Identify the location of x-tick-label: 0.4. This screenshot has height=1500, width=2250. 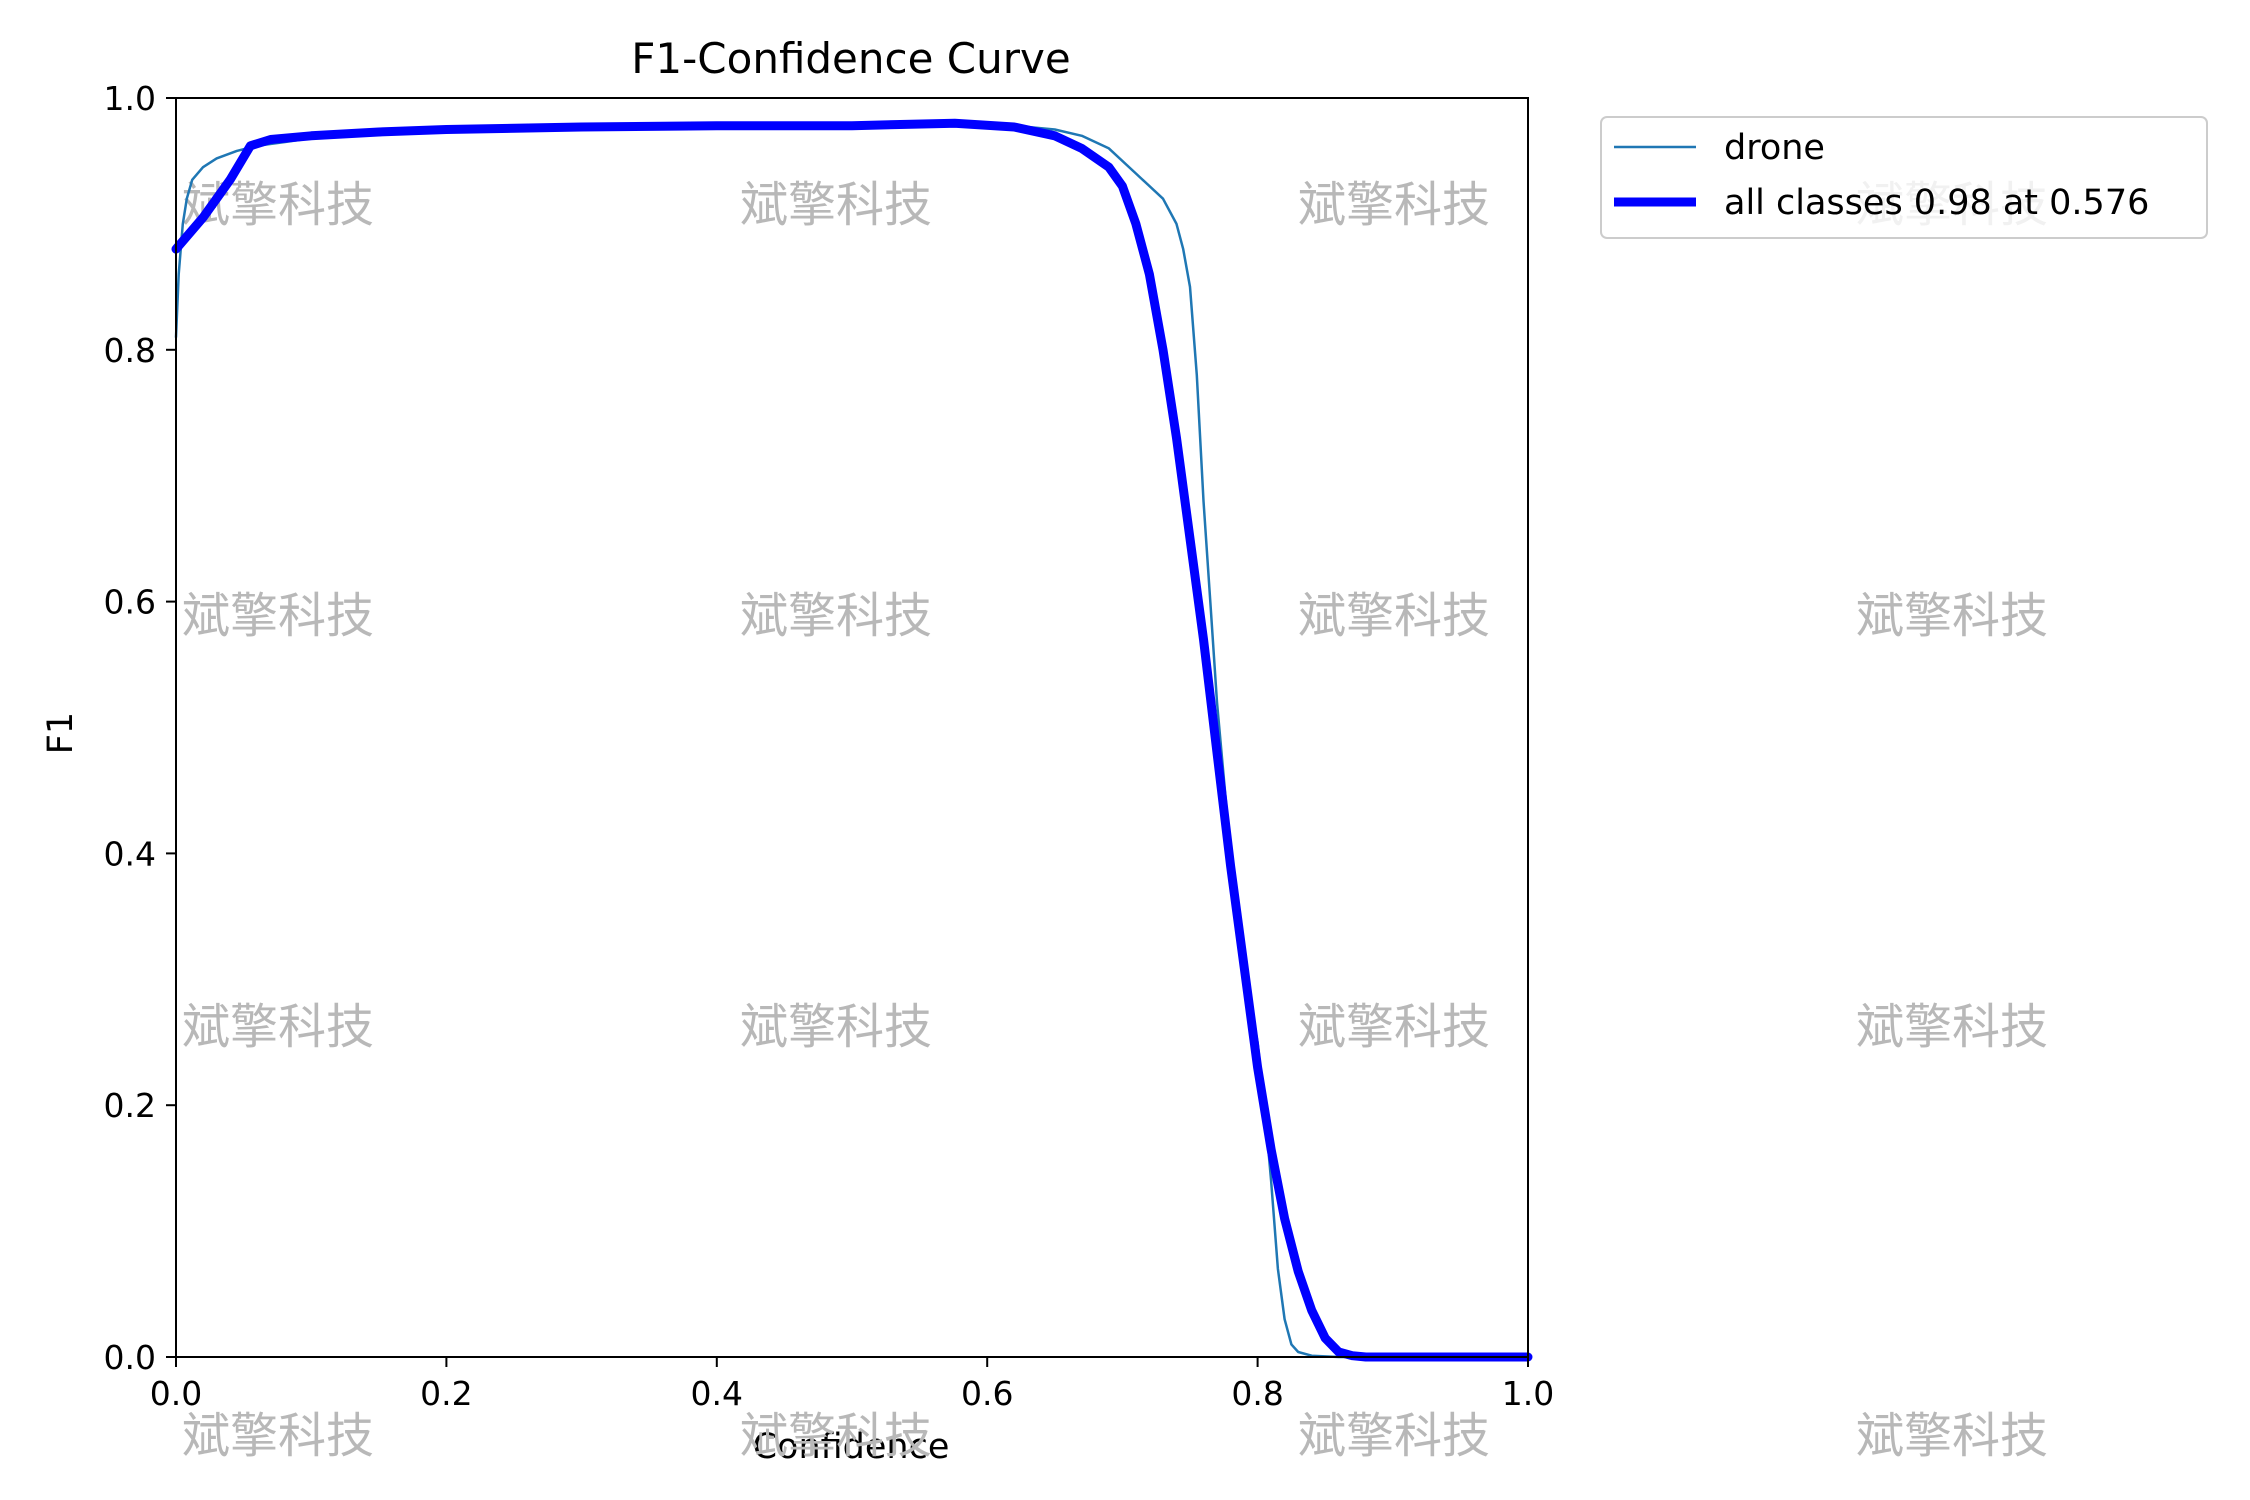
(717, 1393).